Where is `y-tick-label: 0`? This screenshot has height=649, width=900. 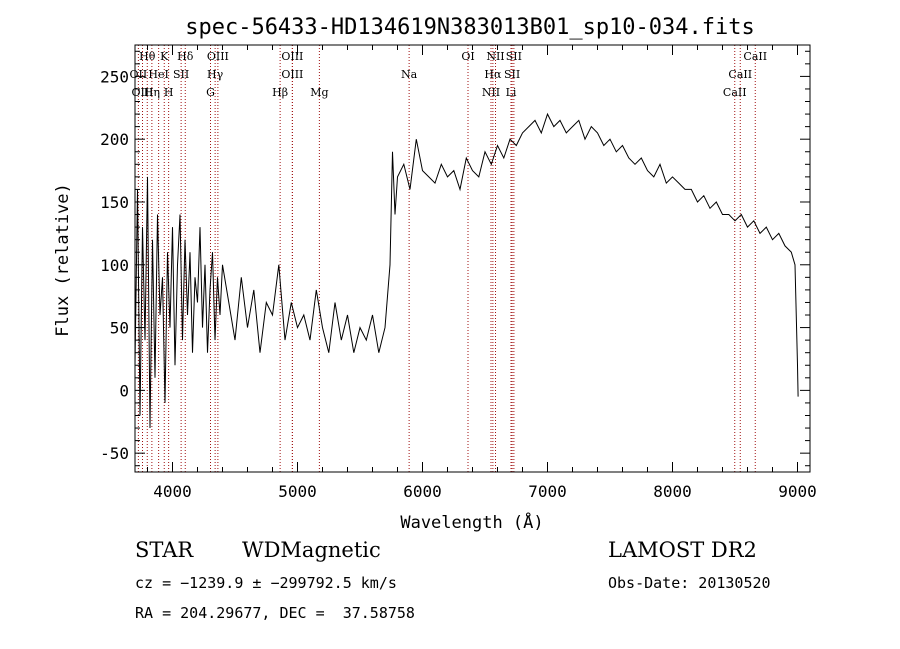 y-tick-label: 0 is located at coordinates (124, 390).